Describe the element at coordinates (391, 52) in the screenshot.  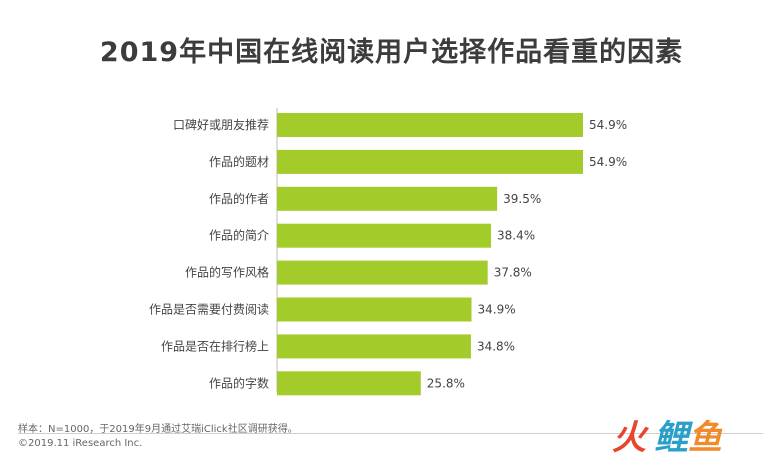
I see `chart-title: 2019年中国在线阅读用户选择作品看重的因素` at that location.